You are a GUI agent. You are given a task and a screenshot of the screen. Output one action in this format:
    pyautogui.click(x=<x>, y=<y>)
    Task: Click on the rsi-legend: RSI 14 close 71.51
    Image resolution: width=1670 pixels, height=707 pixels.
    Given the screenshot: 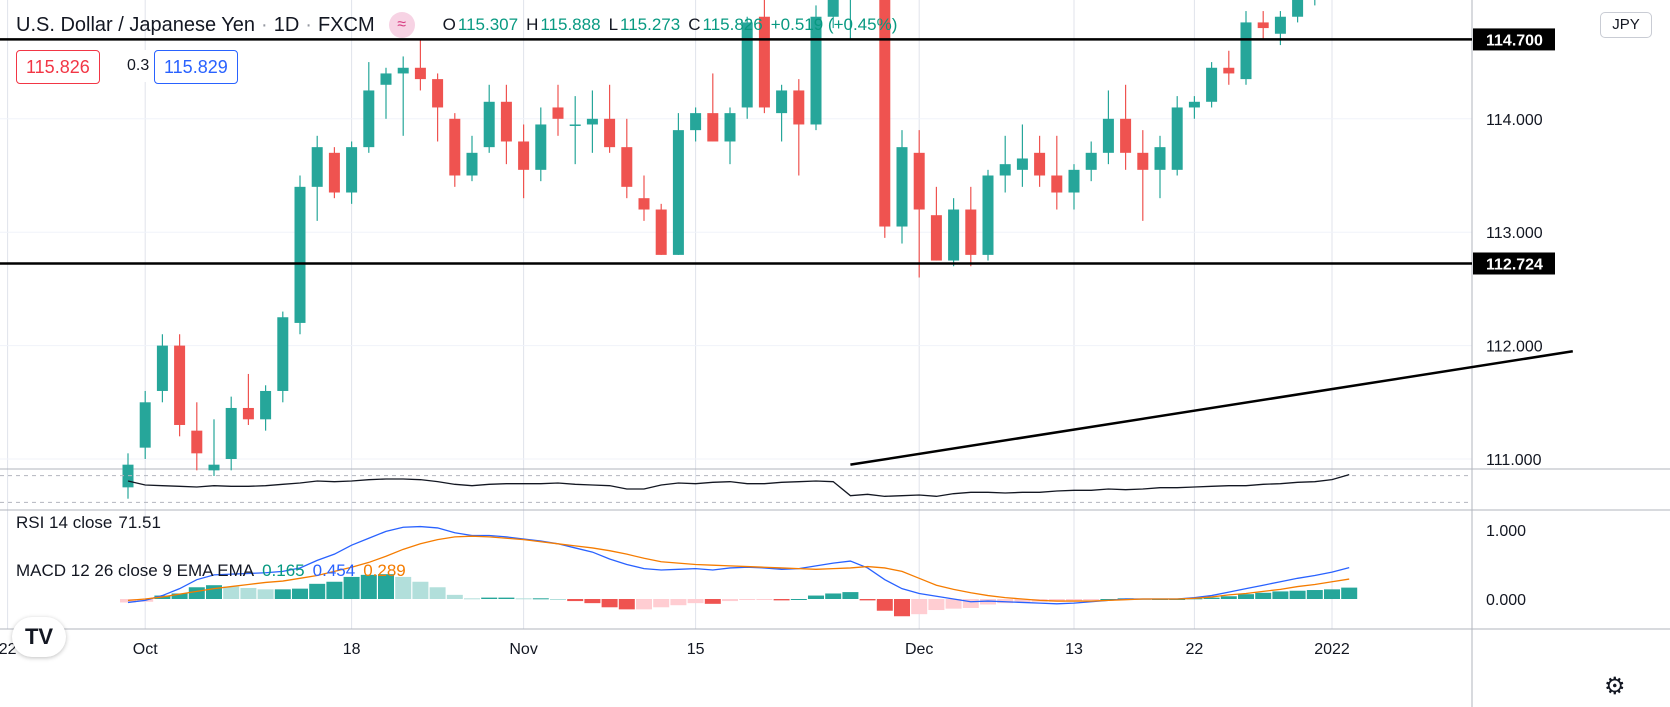 What is the action you would take?
    pyautogui.click(x=88, y=523)
    